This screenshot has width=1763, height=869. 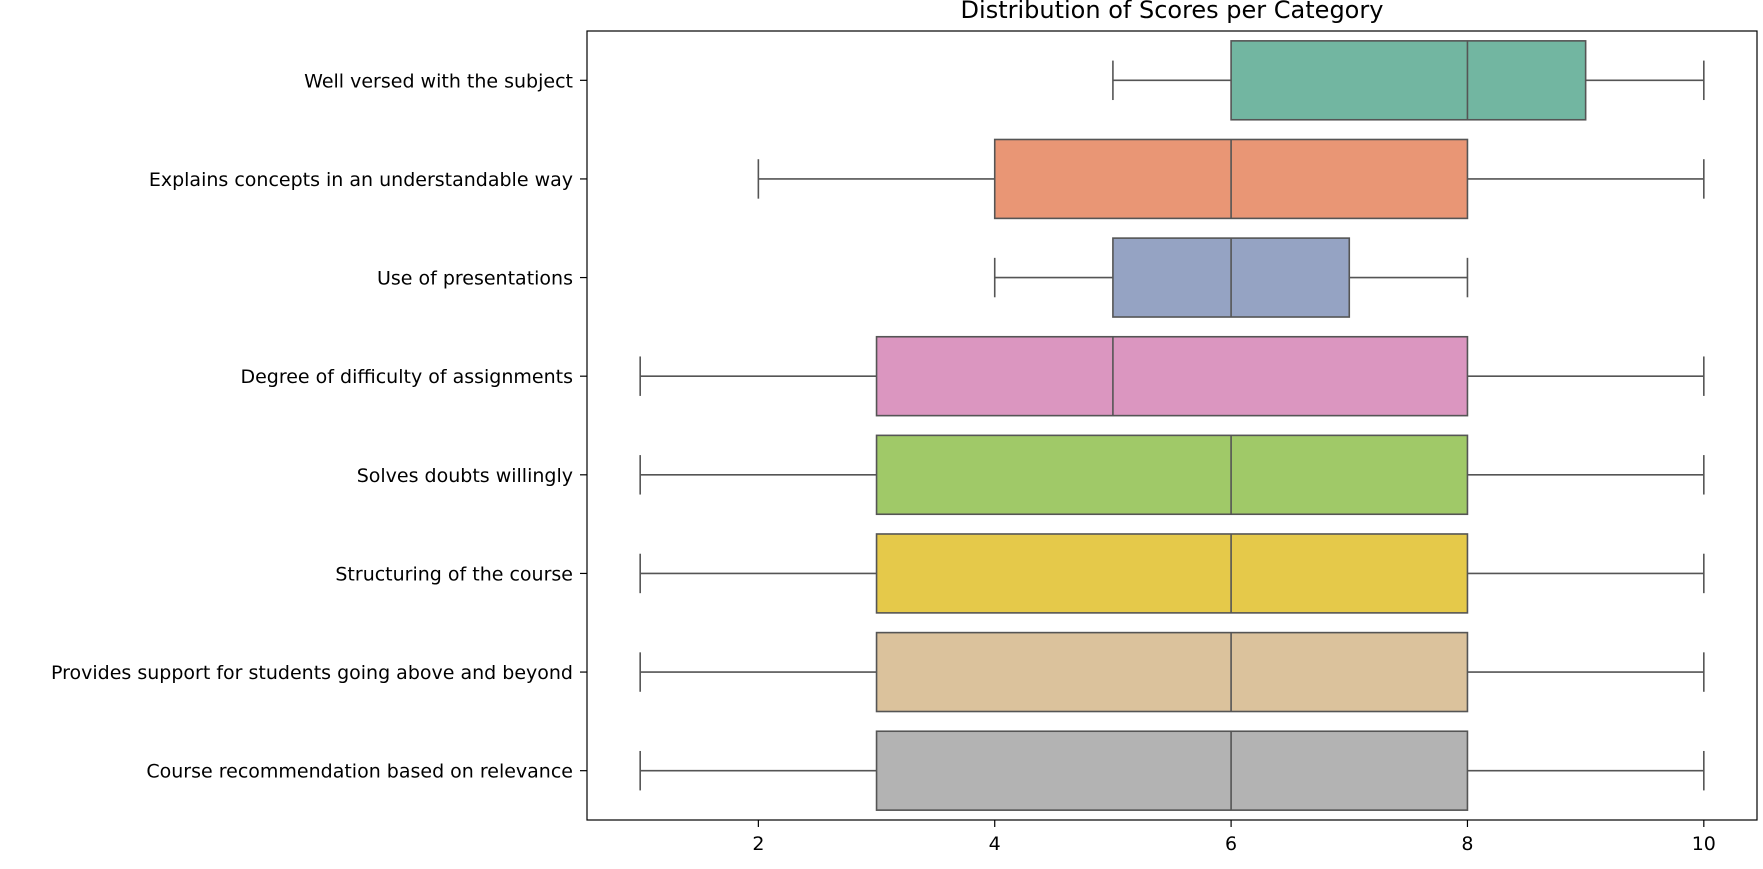 What do you see at coordinates (454, 574) in the screenshot?
I see `category-label: Structuring of the course` at bounding box center [454, 574].